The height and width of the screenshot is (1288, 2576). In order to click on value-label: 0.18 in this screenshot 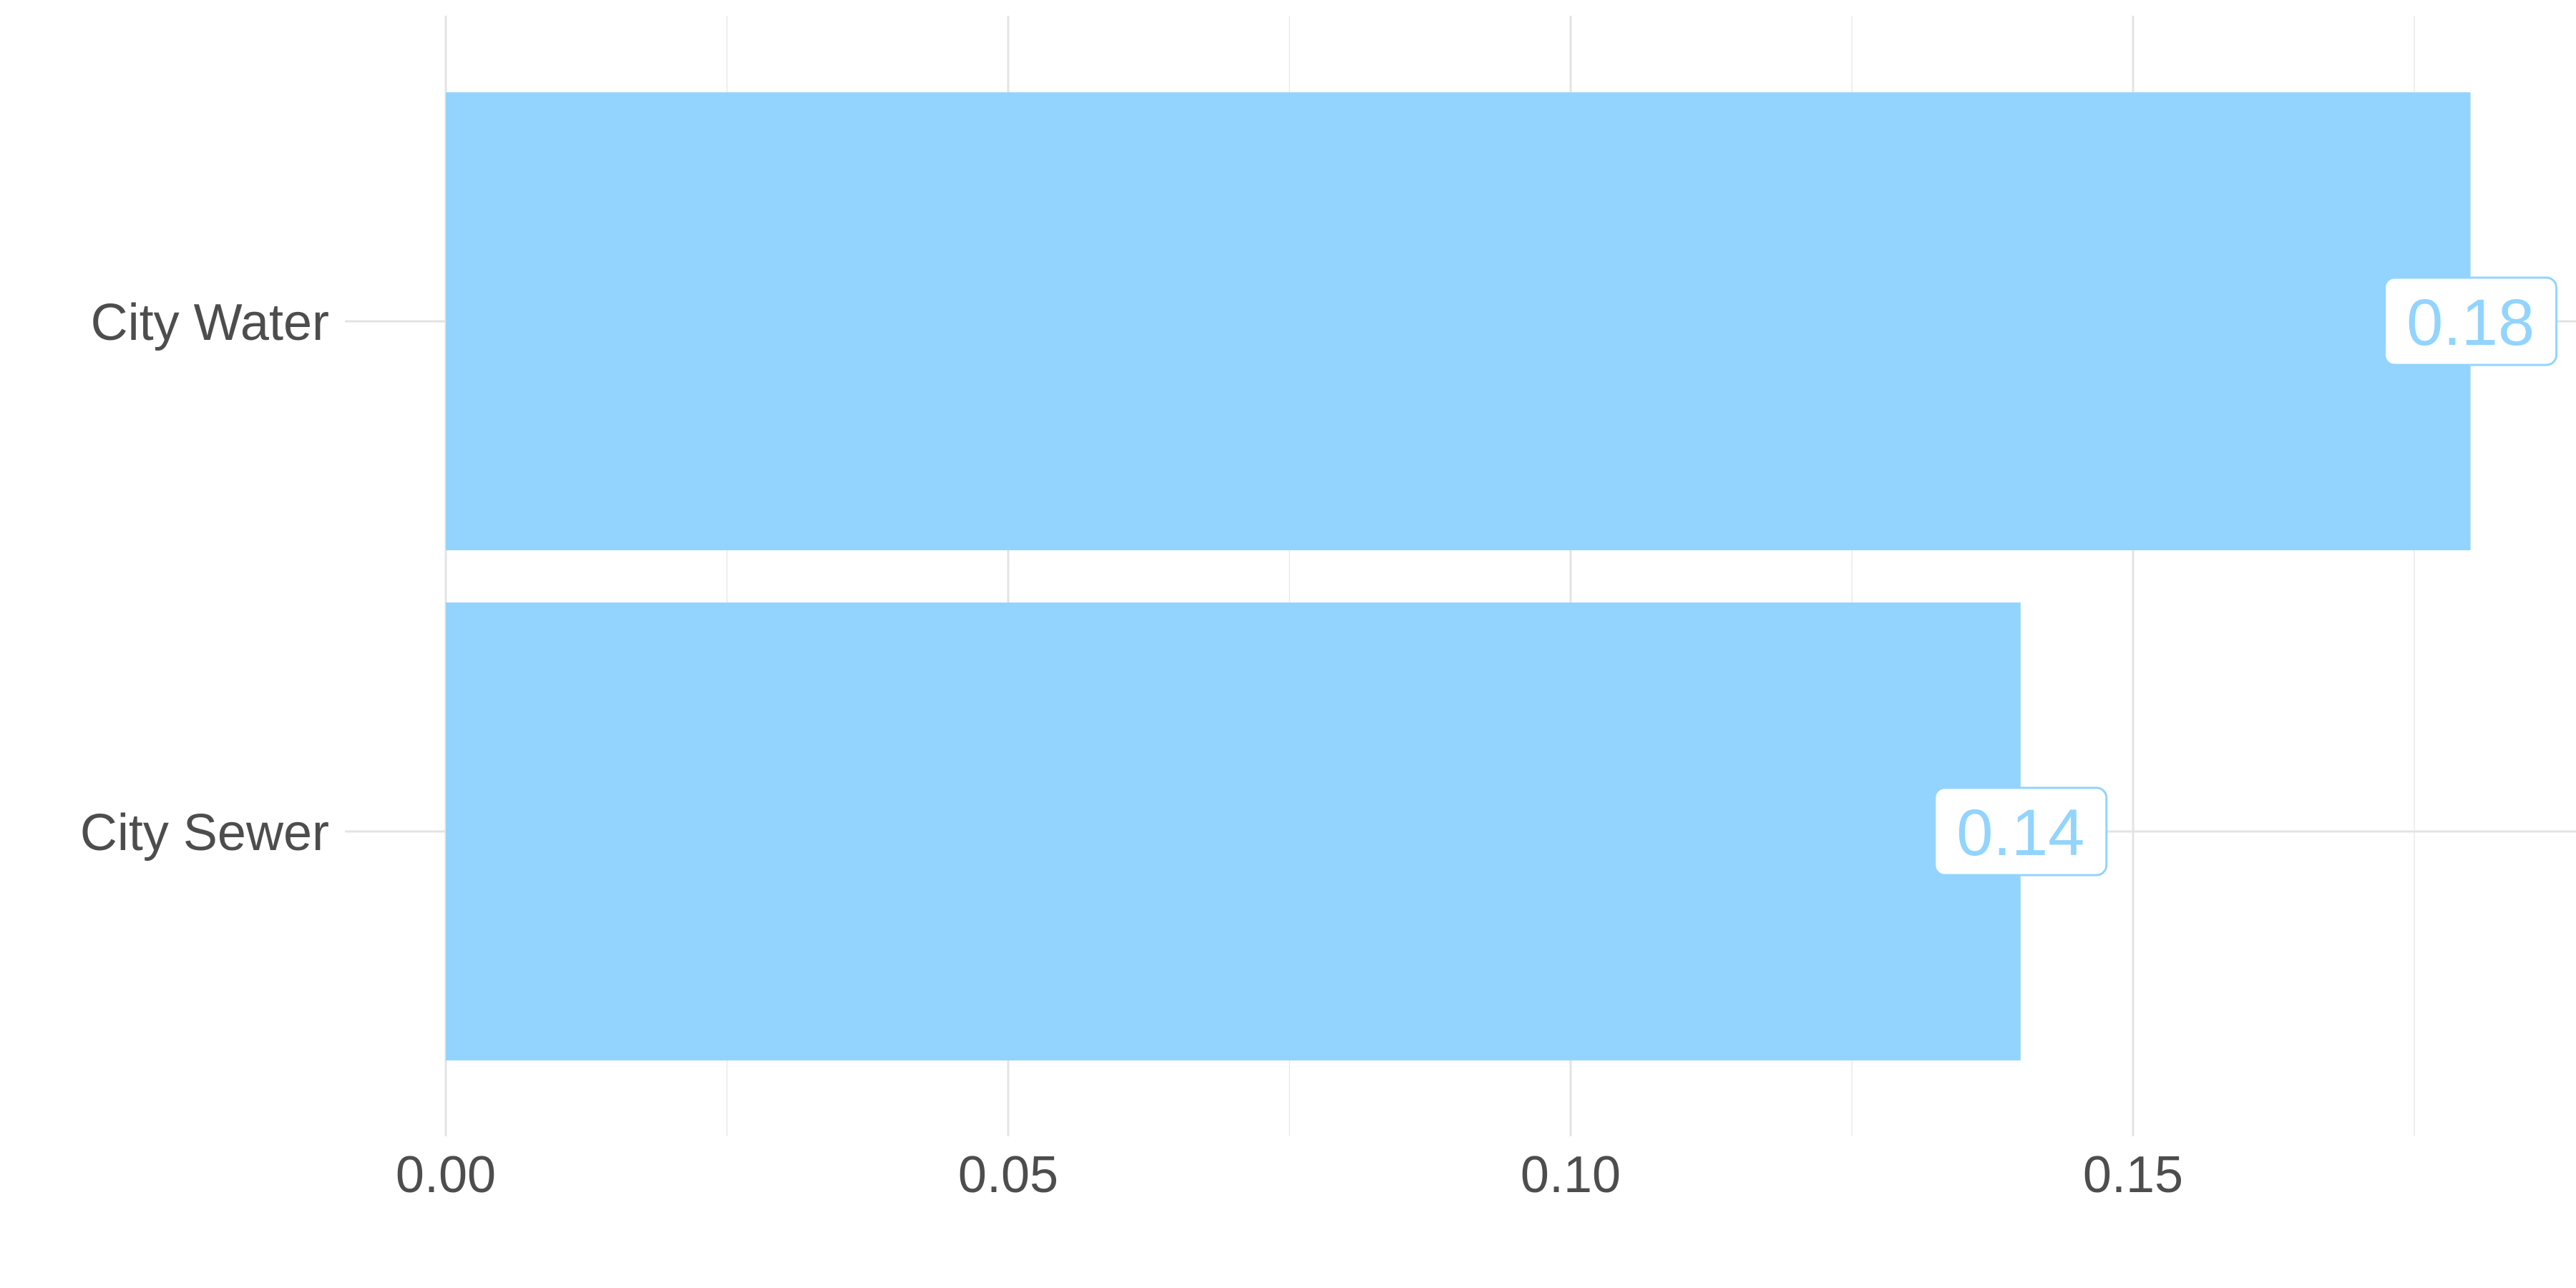, I will do `click(2470, 322)`.